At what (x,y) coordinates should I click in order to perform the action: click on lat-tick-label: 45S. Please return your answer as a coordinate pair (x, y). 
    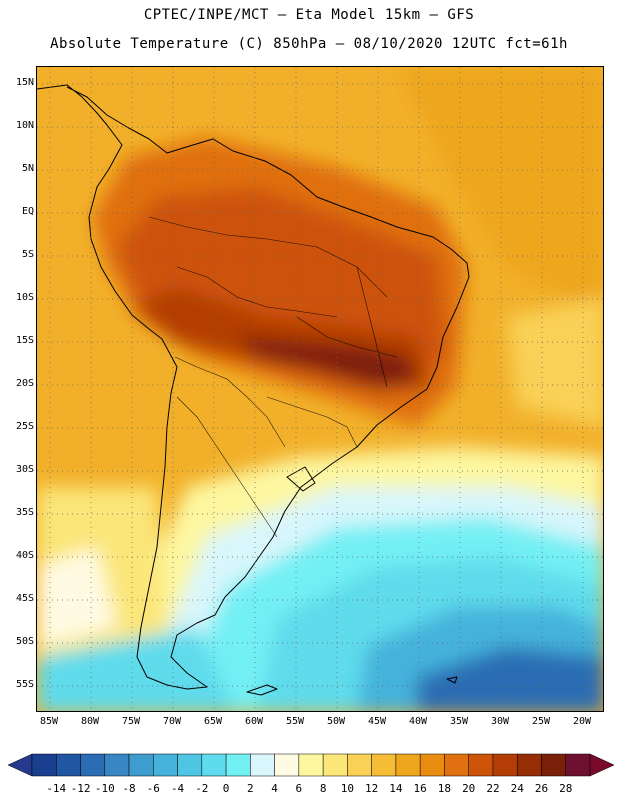
    Looking at the image, I should click on (24, 598).